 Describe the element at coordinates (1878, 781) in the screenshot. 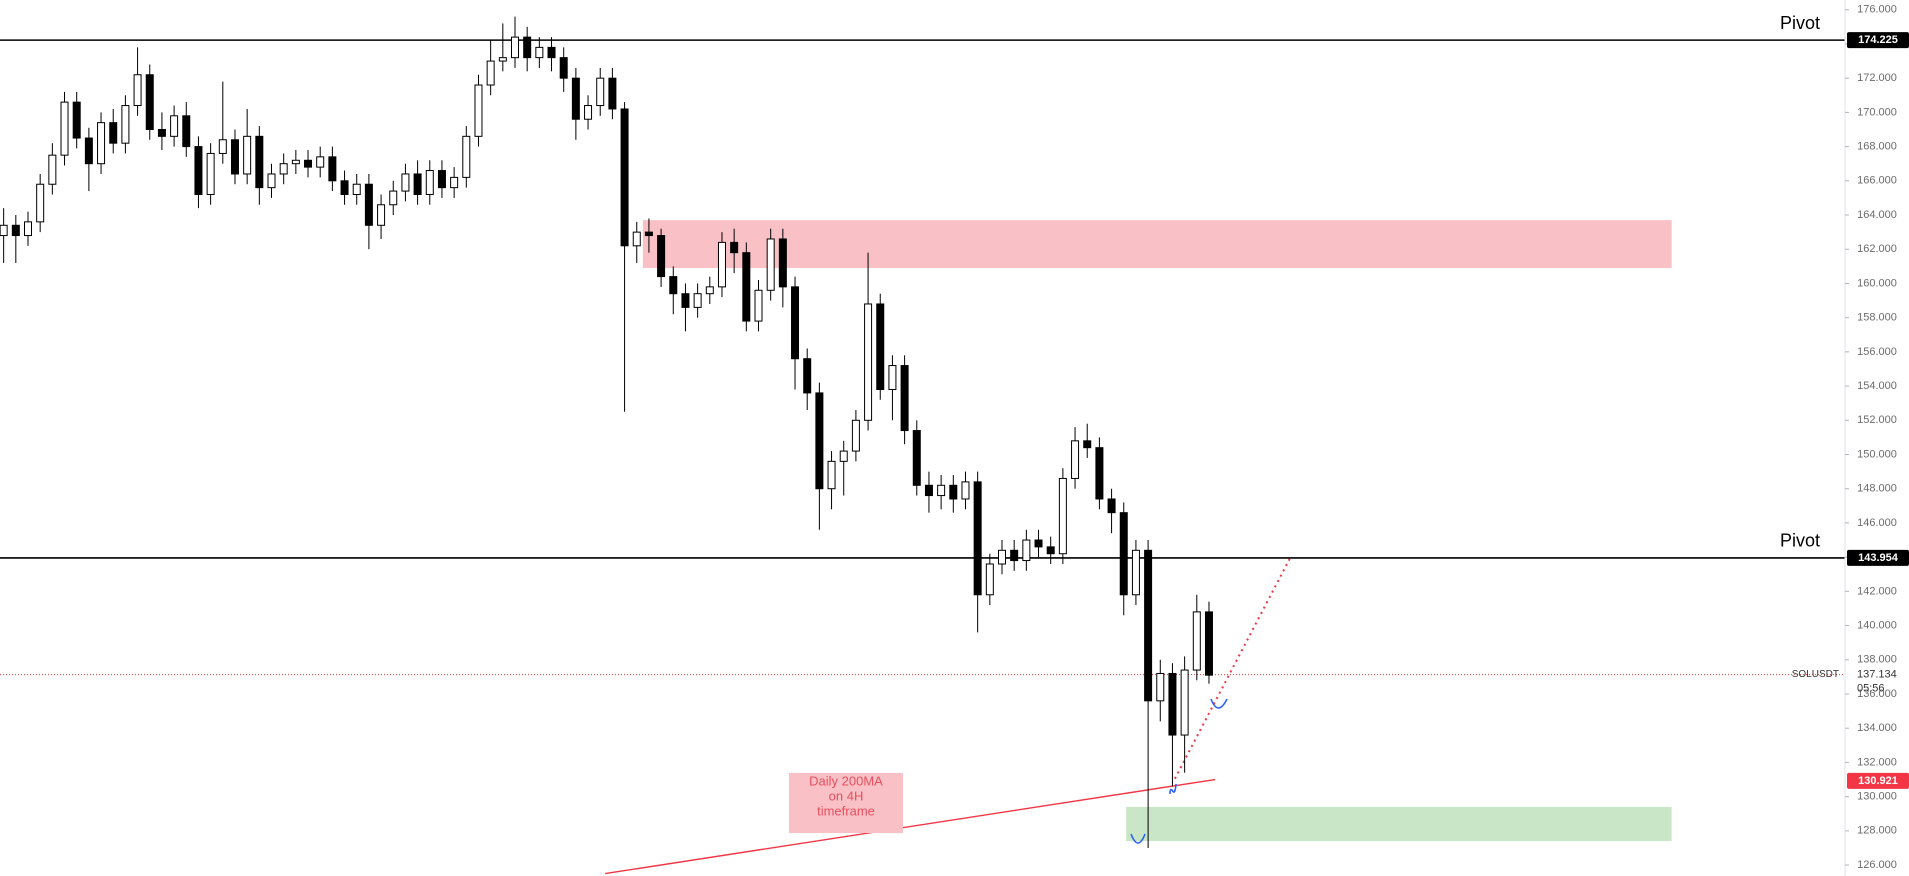

I see `ma-tag-label: 130.921` at that location.